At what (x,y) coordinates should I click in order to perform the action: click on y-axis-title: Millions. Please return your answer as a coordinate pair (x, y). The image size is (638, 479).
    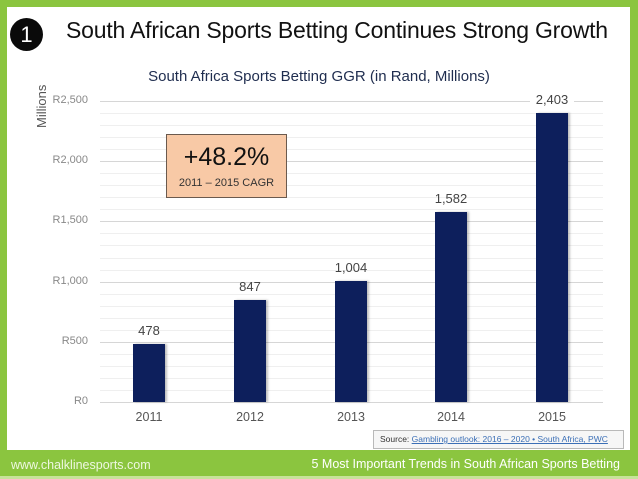
    Looking at the image, I should click on (41, 106).